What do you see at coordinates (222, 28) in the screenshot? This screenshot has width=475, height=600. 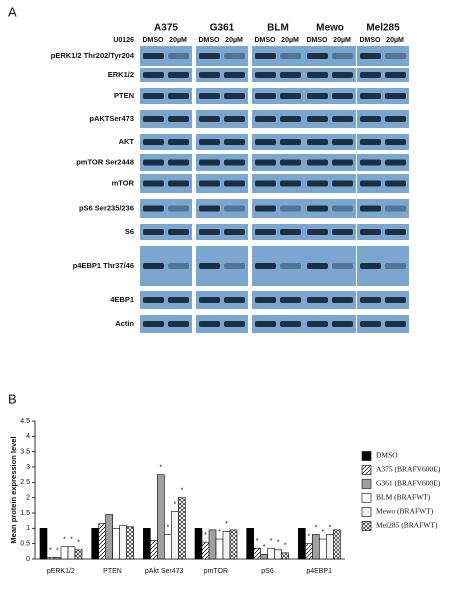 I see `cell-line-label: G361` at bounding box center [222, 28].